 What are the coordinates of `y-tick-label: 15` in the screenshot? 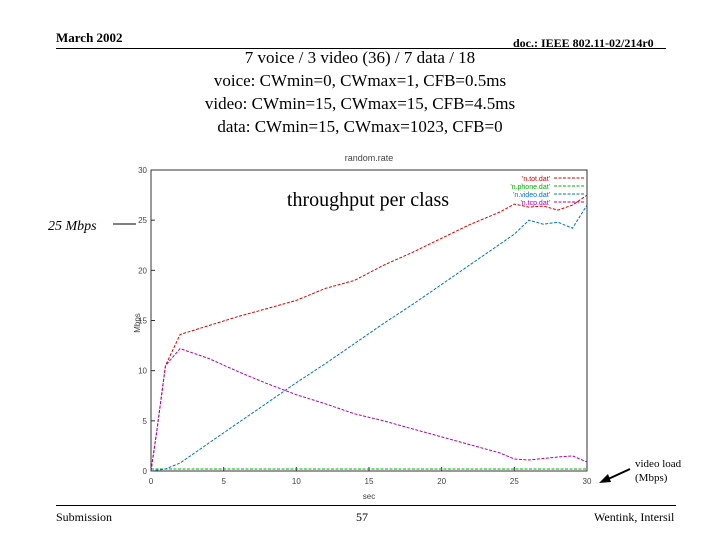 It's located at (142, 321).